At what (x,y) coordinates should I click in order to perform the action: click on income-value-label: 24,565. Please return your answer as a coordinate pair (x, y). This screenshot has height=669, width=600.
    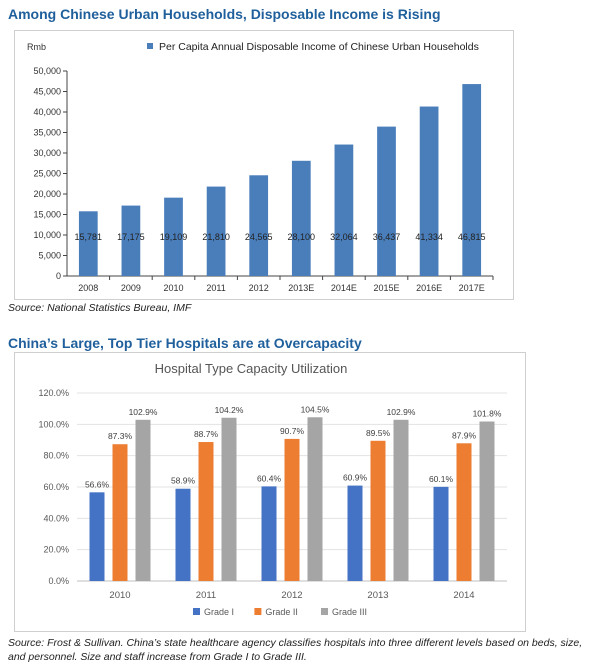
    Looking at the image, I should click on (259, 237).